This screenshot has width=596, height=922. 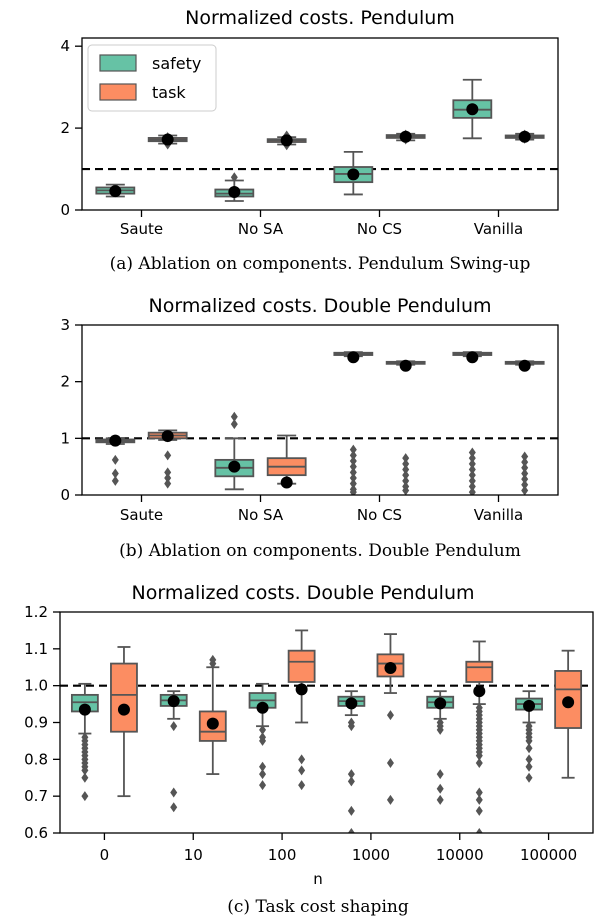 I want to click on x-tick-label: 100, so click(x=282, y=855).